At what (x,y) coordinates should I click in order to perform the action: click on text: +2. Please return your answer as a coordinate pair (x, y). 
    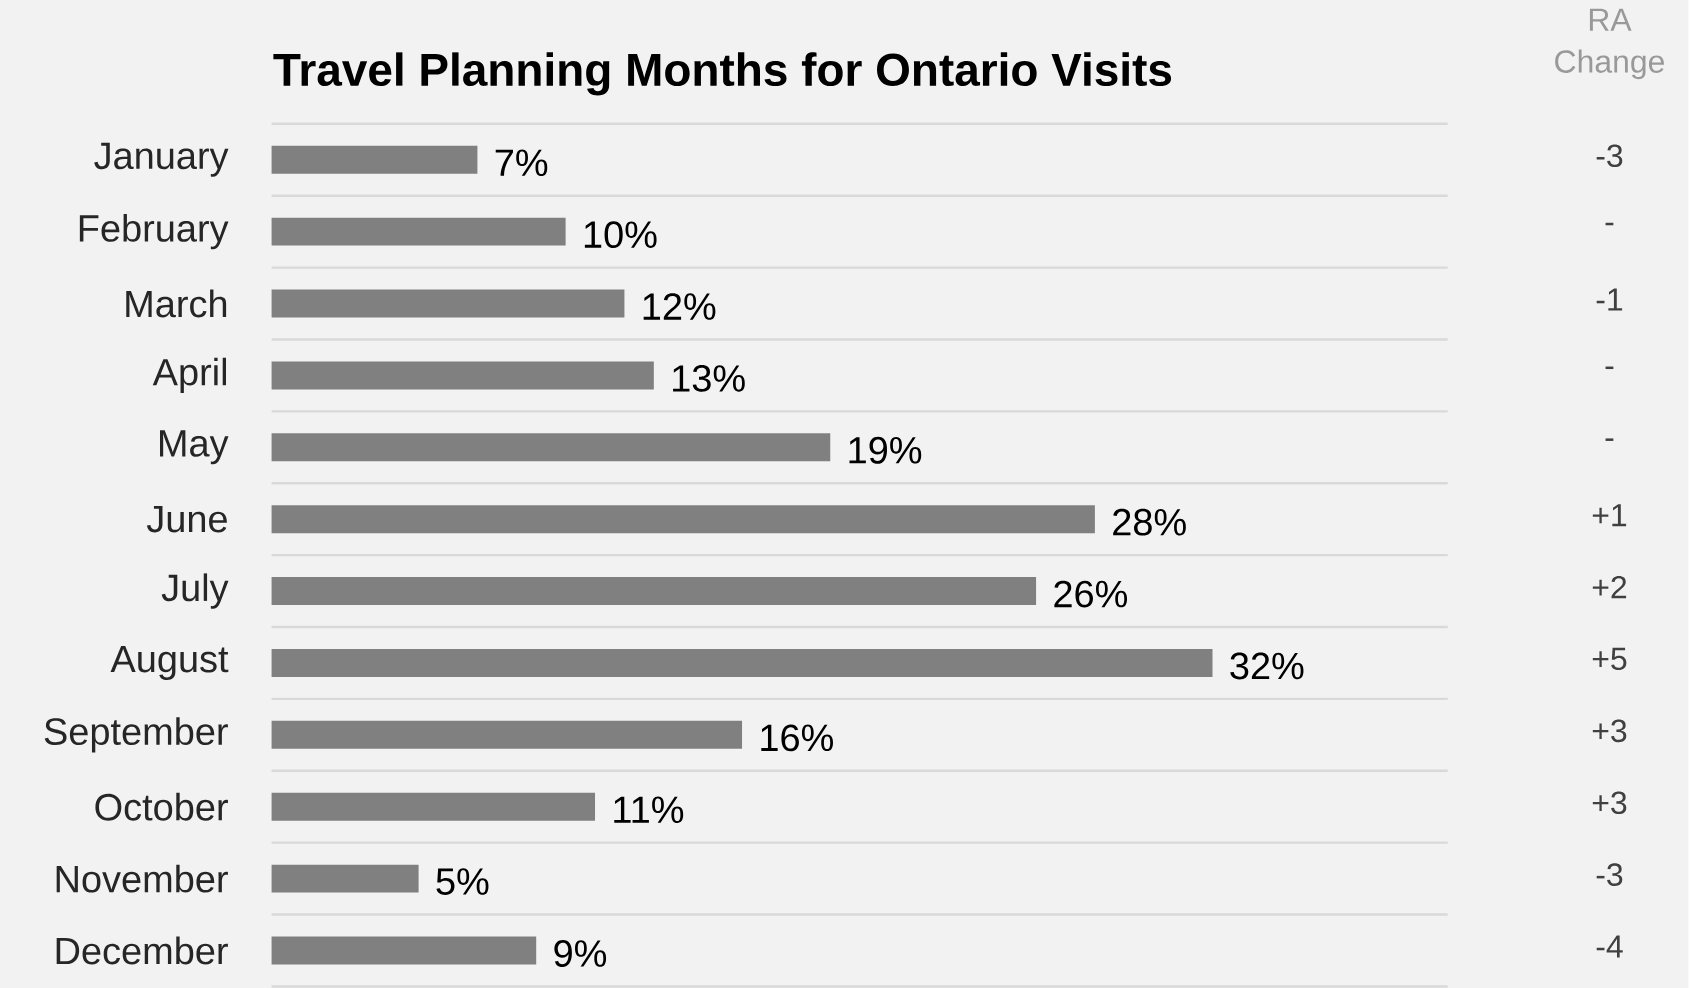
    Looking at the image, I should click on (1609, 587).